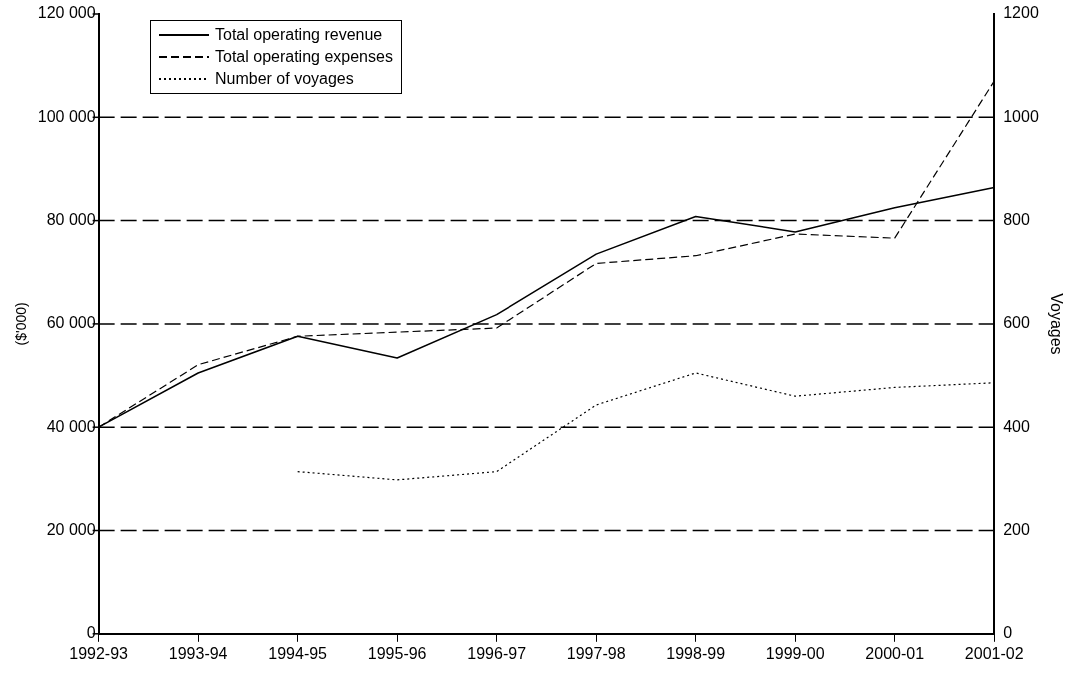 The height and width of the screenshot is (677, 1079). What do you see at coordinates (304, 57) in the screenshot?
I see `legend-label: Total operating expenses` at bounding box center [304, 57].